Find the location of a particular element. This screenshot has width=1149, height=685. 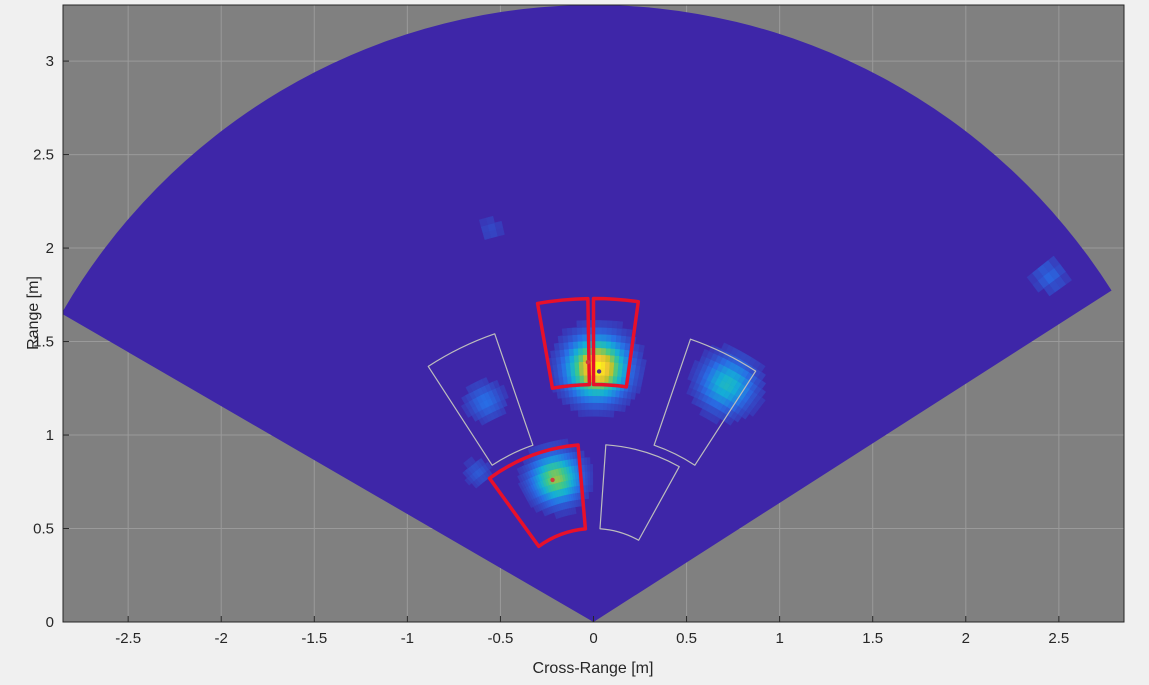

x-axis-title: Cross-Range [m] is located at coordinates (593, 668).